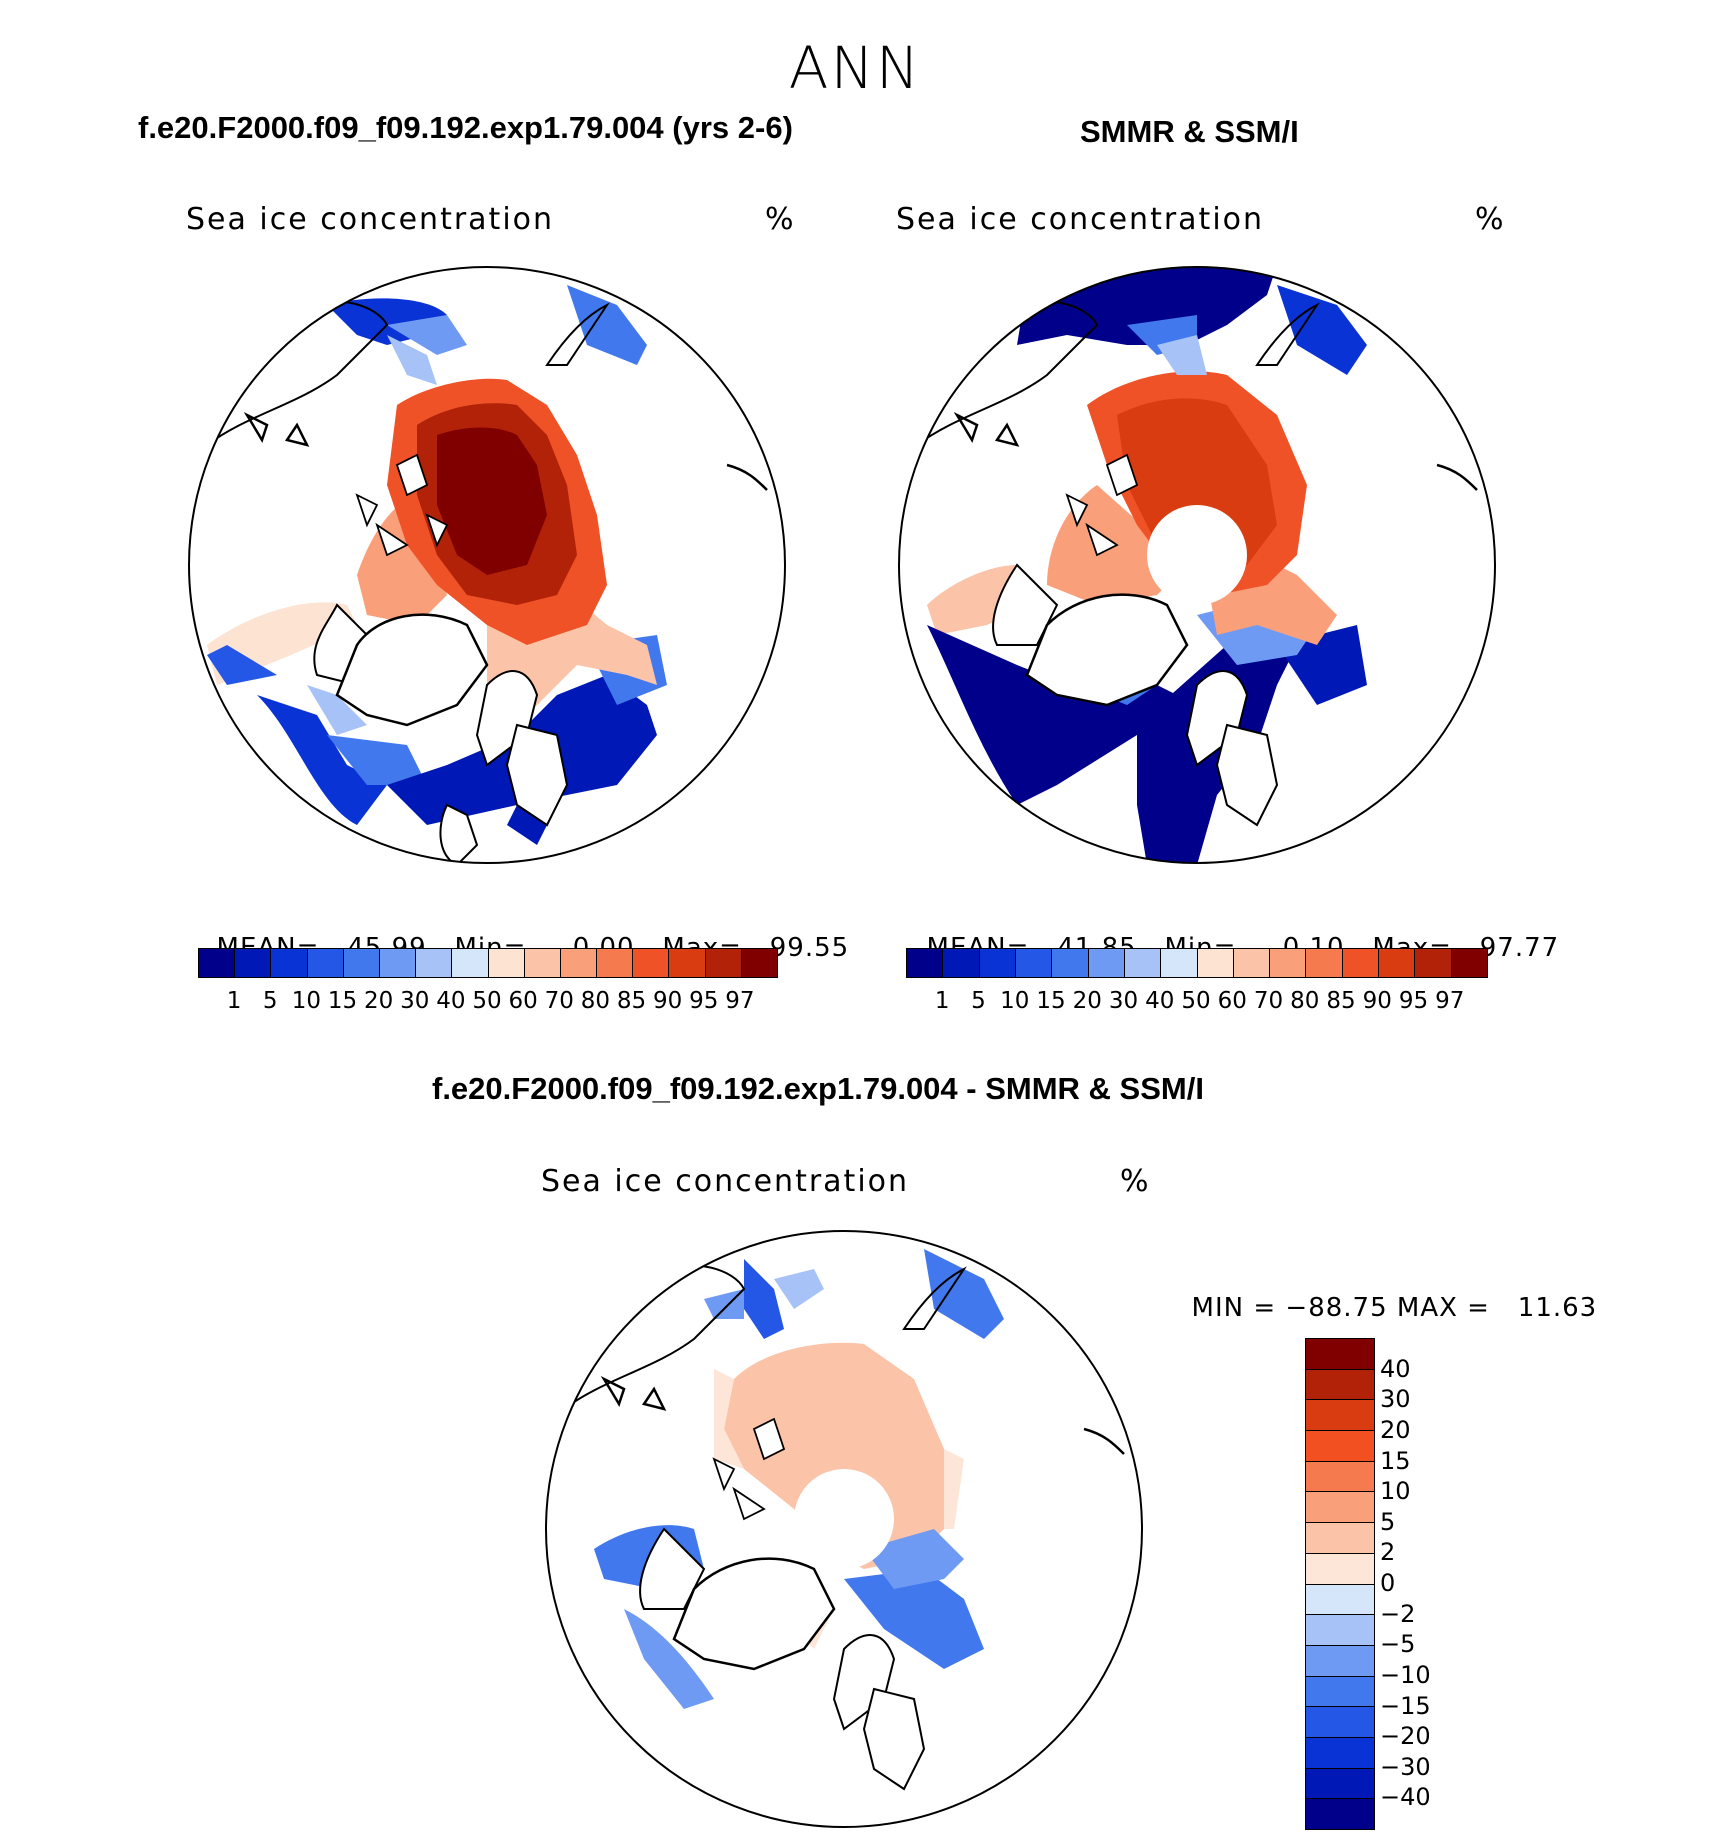 Image resolution: width=1710 pixels, height=1838 pixels. I want to click on colorbar-observations-tick-label: 70, so click(1268, 1001).